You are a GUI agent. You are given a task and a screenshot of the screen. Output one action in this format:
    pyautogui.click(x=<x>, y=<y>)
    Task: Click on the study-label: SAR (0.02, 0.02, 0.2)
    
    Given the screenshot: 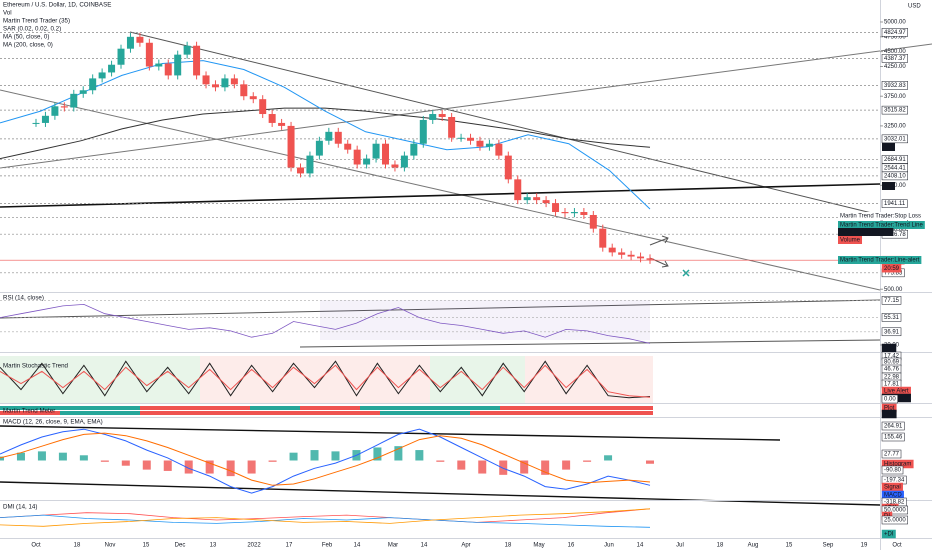 What is the action you would take?
    pyautogui.click(x=32, y=29)
    